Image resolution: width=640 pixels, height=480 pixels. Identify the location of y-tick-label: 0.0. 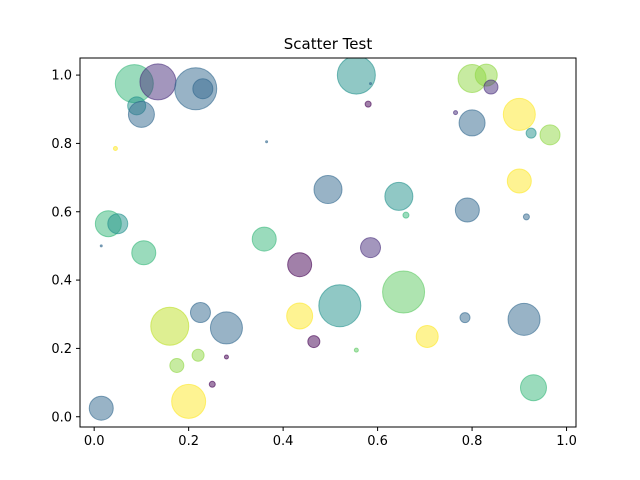
(61, 417).